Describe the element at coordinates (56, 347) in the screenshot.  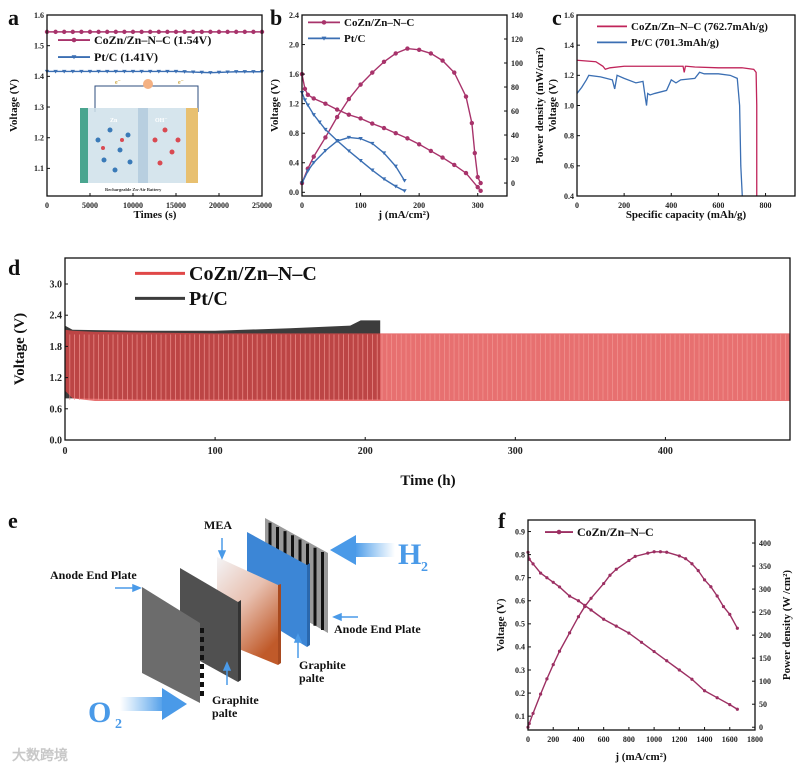
I see `y-tick-label: 1.8` at that location.